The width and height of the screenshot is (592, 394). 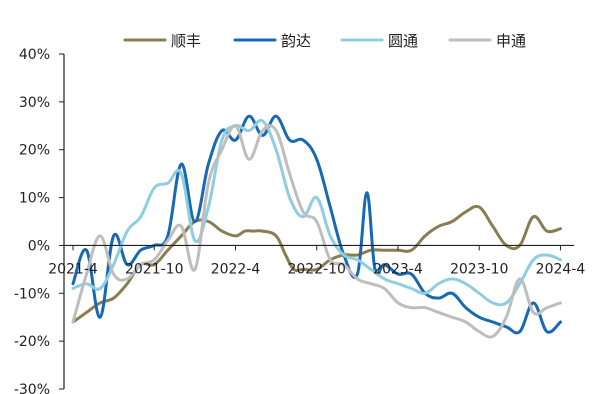 I want to click on x-tick-label: 2023-10, so click(x=479, y=269).